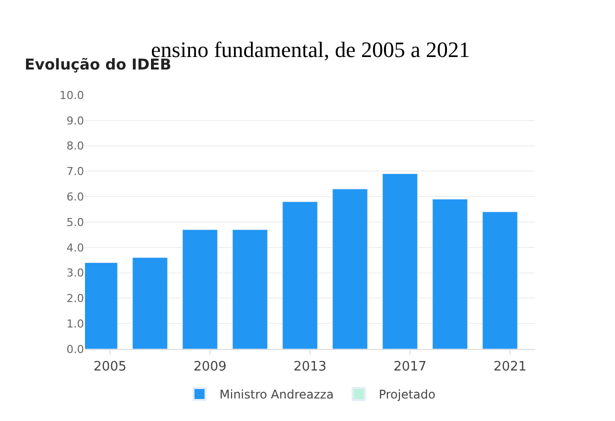 The image size is (615, 421). What do you see at coordinates (75, 197) in the screenshot?
I see `y-tick-label: 6.0` at bounding box center [75, 197].